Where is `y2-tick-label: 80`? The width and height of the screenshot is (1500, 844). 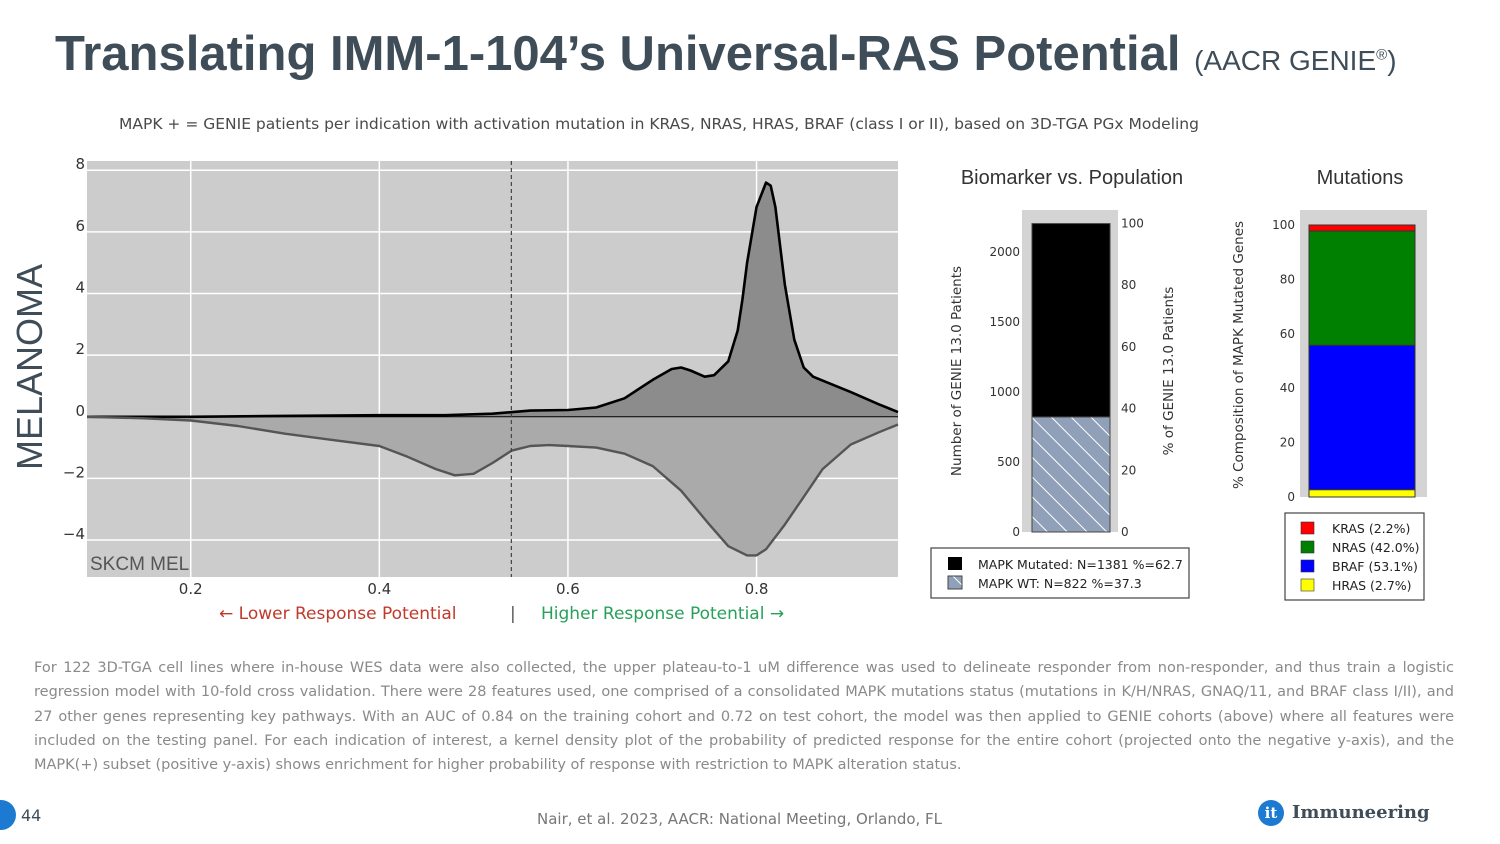 y2-tick-label: 80 is located at coordinates (1128, 285).